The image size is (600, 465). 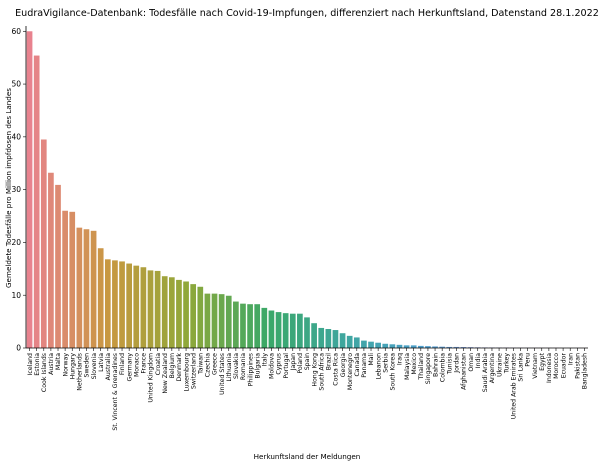 I want to click on bar-mexico, so click(x=413, y=346).